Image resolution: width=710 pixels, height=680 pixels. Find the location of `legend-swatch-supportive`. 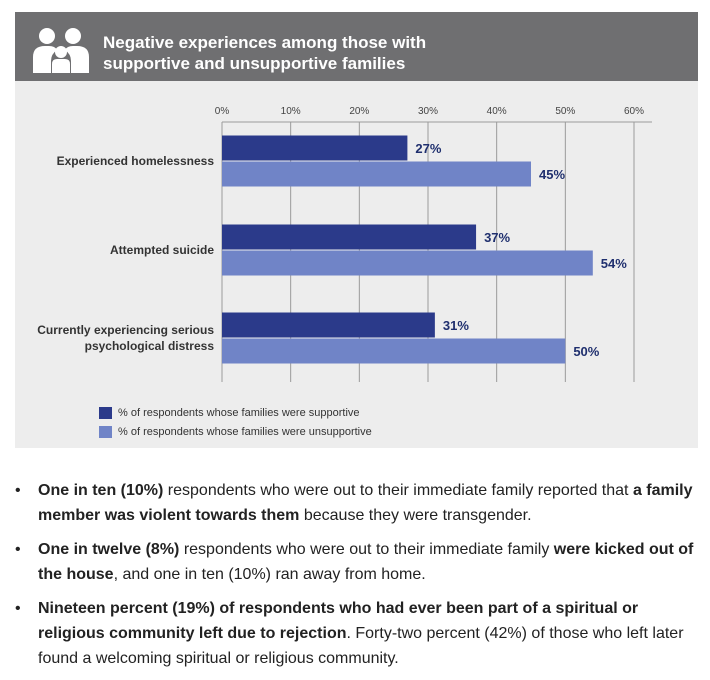

legend-swatch-supportive is located at coordinates (105, 412).